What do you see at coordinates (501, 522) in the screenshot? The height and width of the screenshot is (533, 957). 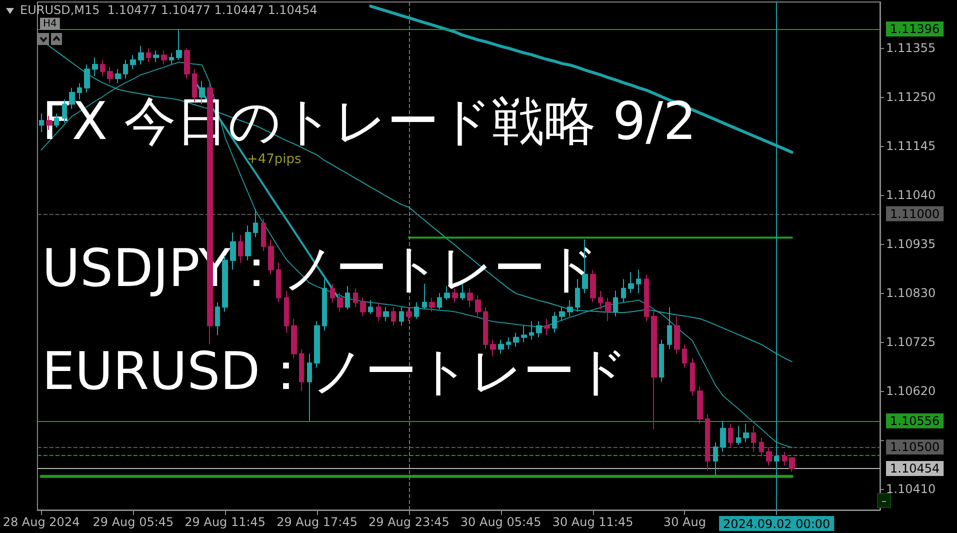 I see `x-tick-label: 30 Aug 05:45` at bounding box center [501, 522].